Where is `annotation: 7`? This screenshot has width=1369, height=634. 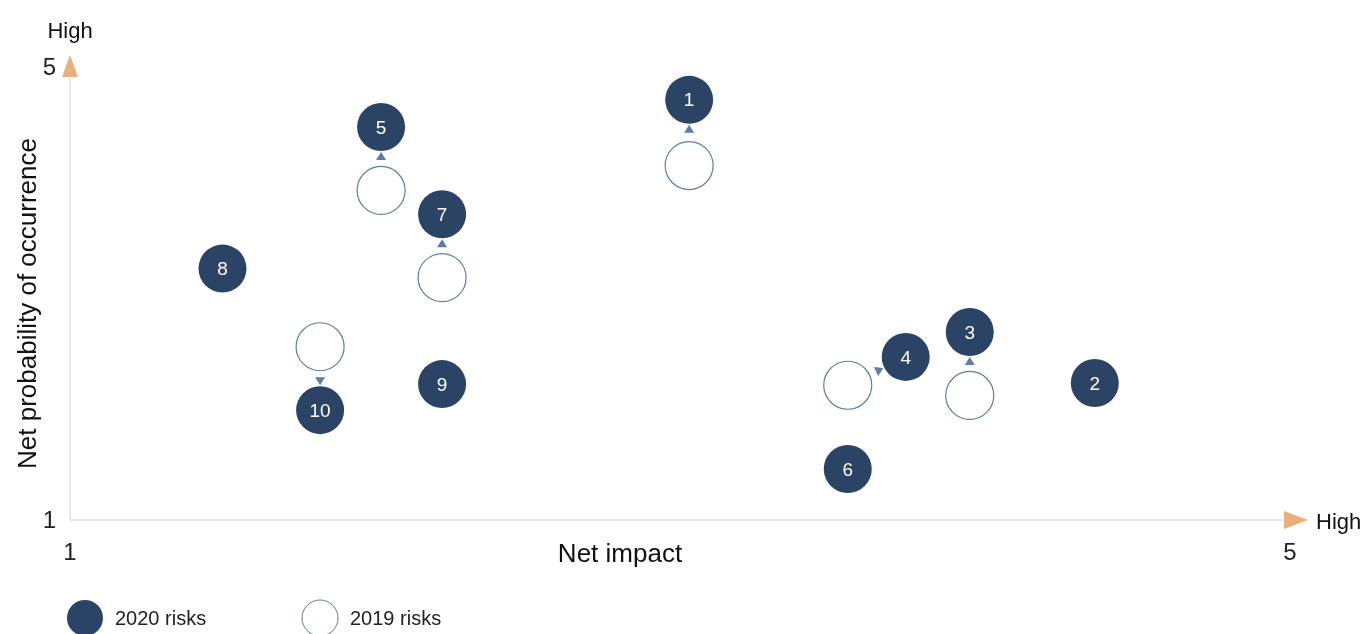
annotation: 7 is located at coordinates (442, 214).